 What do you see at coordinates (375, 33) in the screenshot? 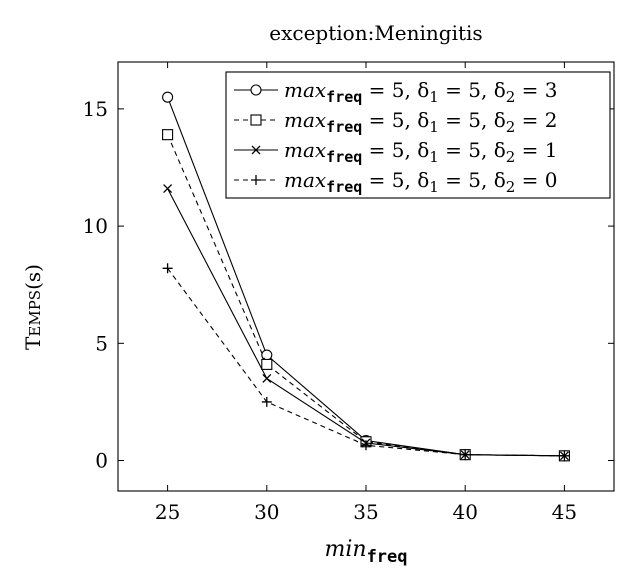
I see `chart-title: exception:Meningitis` at bounding box center [375, 33].